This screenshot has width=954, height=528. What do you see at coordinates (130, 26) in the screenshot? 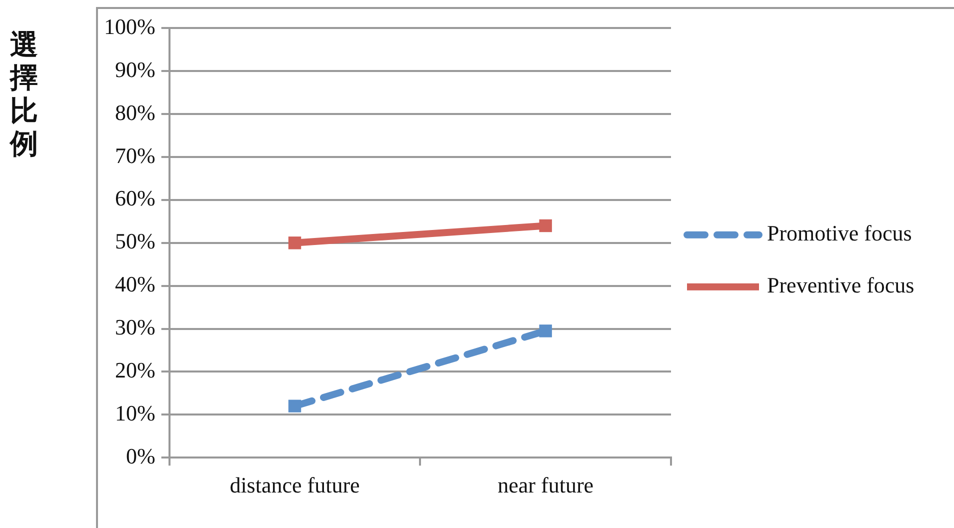
I see `y-tick-label: 100%` at bounding box center [130, 26].